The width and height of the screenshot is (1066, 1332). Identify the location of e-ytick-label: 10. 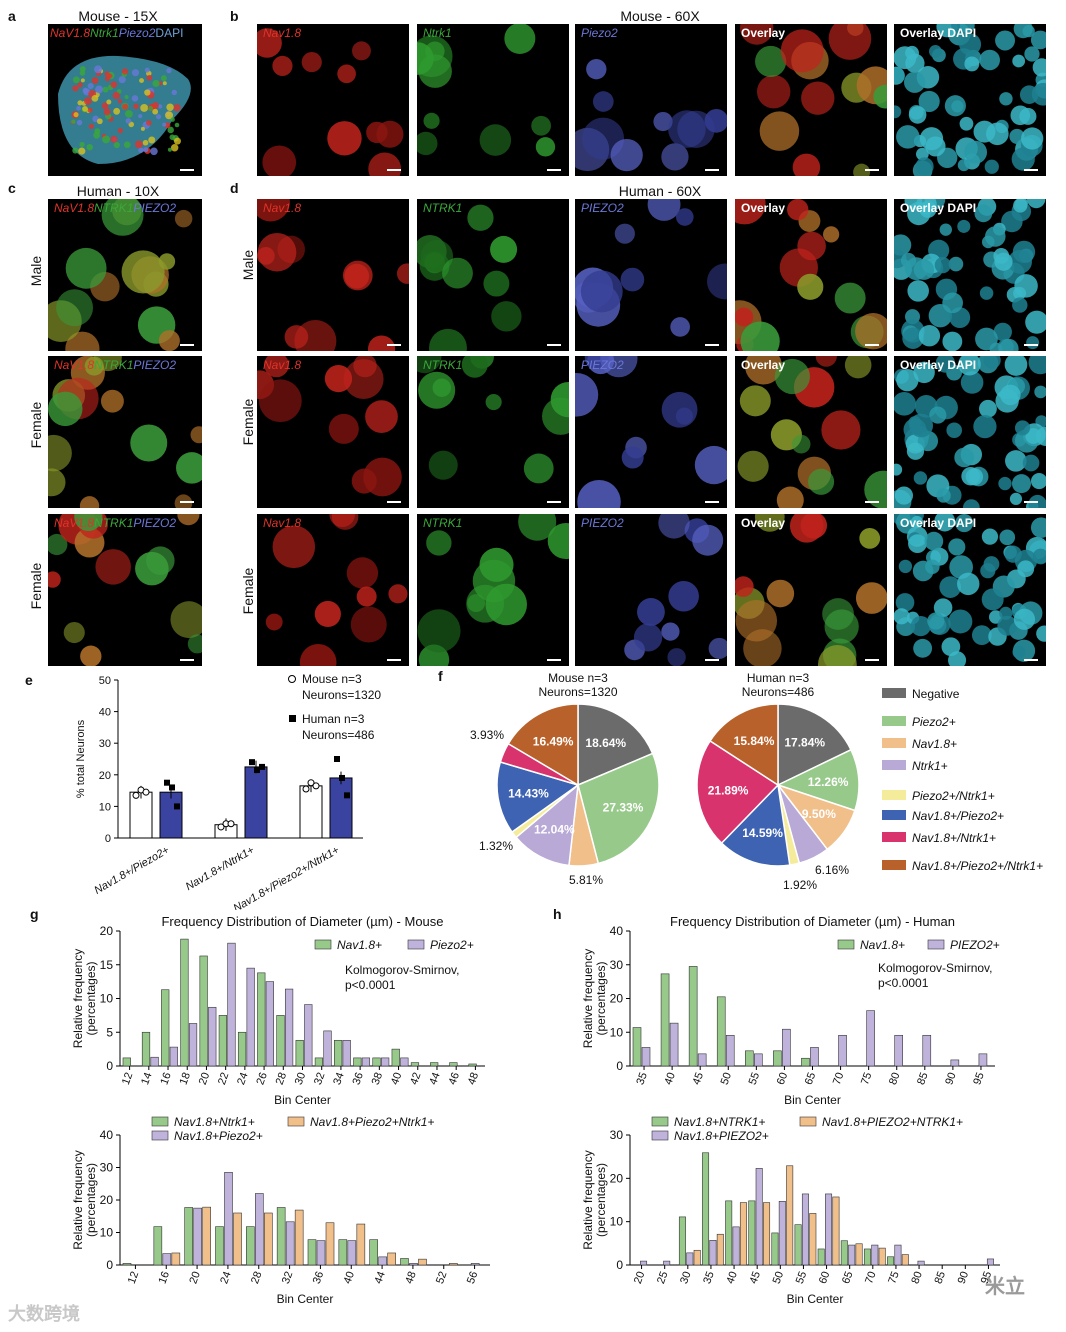
(105, 807).